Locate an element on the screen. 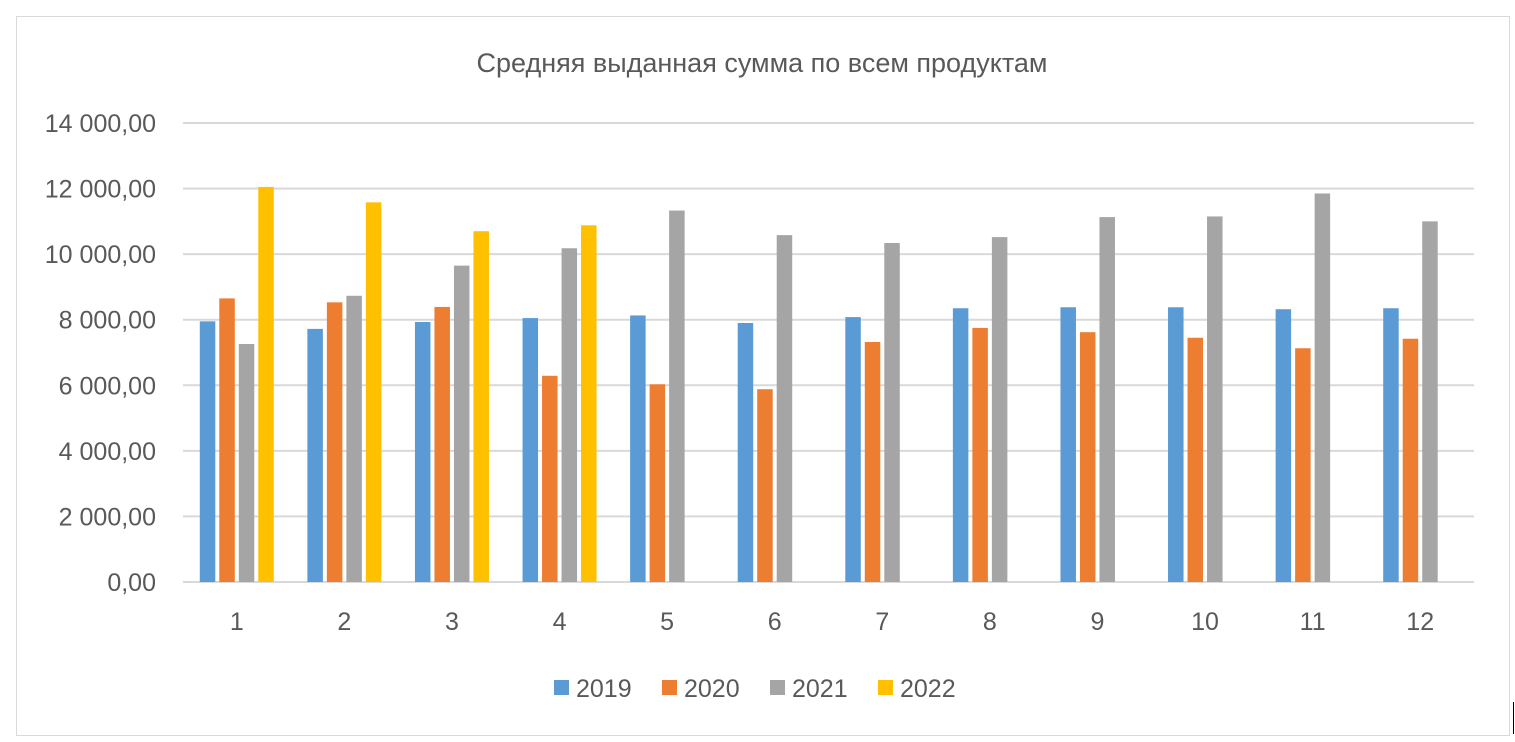 This screenshot has width=1515, height=742. text-cursor is located at coordinates (1513, 718).